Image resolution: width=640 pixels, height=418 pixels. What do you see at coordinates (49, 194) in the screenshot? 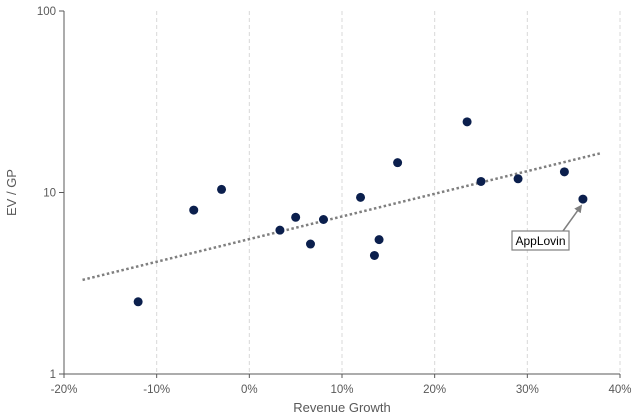
I see `y-tick-label: 10` at bounding box center [49, 194].